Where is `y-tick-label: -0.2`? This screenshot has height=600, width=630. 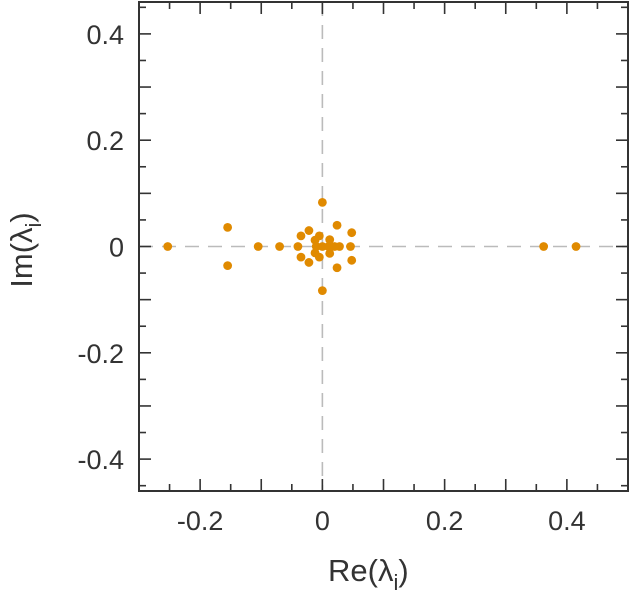 y-tick-label: -0.2 is located at coordinates (100, 354).